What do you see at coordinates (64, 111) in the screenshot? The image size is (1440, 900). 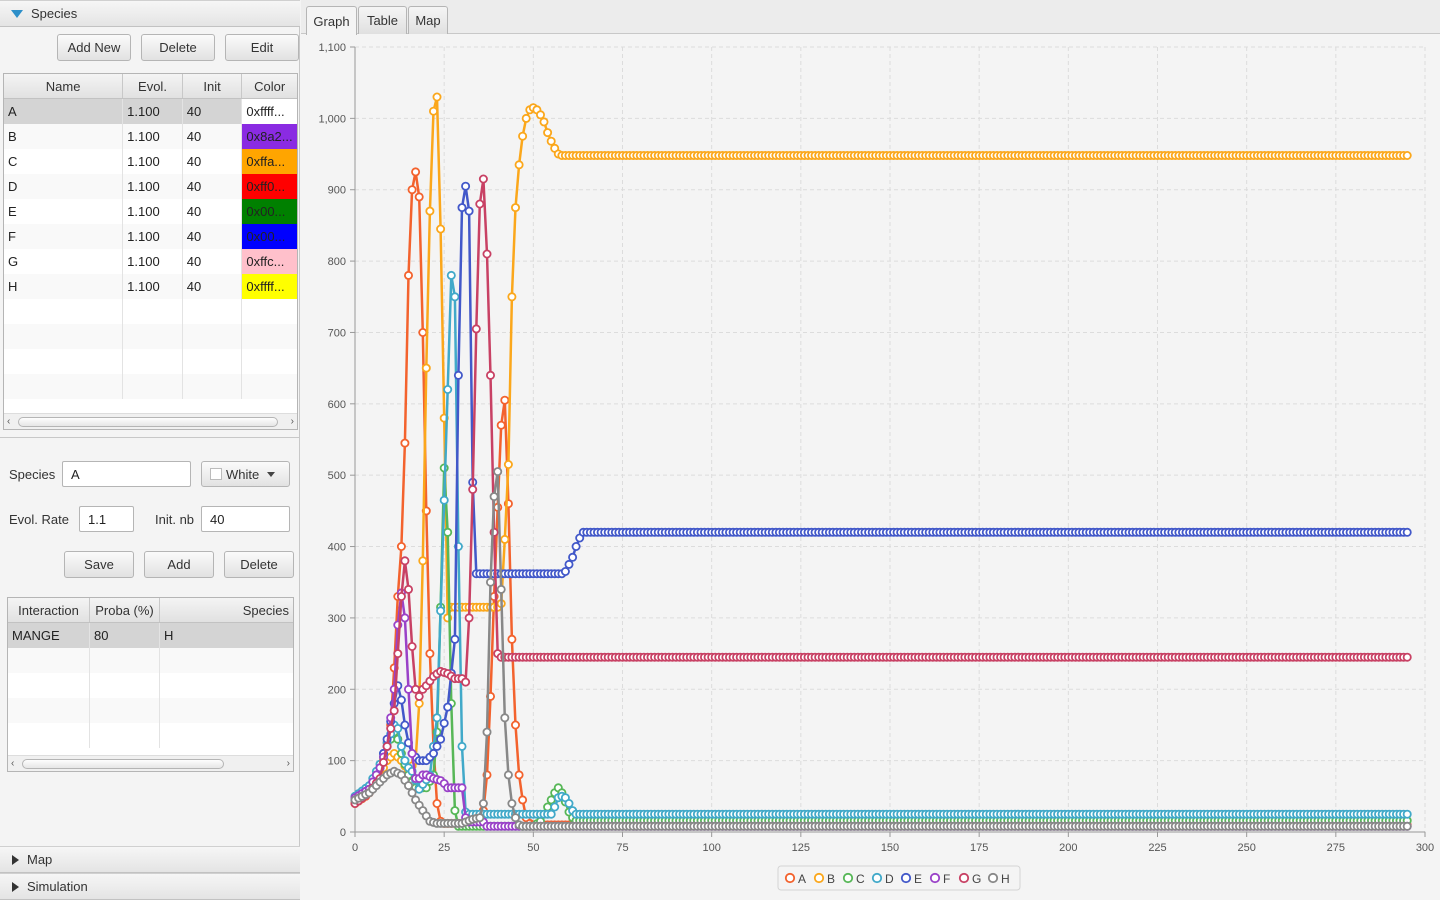 I see `species-cell-name: A` at bounding box center [64, 111].